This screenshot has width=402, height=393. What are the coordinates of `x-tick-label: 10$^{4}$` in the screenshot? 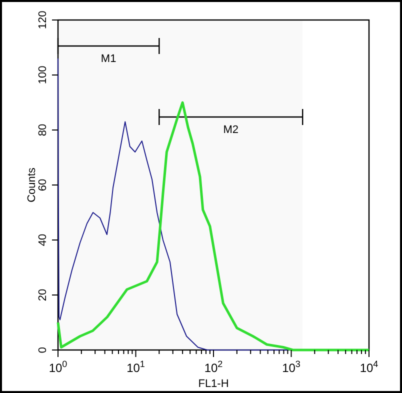 It's located at (369, 367).